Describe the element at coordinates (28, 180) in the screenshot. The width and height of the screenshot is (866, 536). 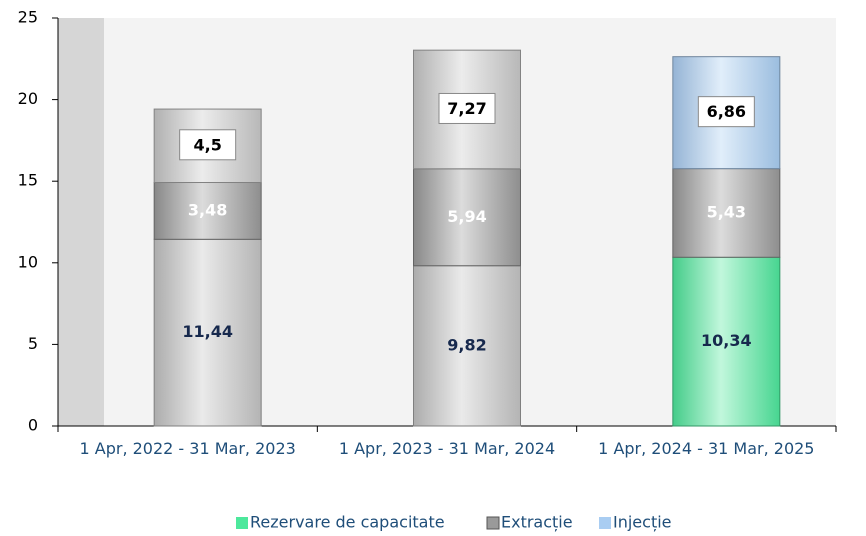
I see `y-tick-label: 15` at that location.